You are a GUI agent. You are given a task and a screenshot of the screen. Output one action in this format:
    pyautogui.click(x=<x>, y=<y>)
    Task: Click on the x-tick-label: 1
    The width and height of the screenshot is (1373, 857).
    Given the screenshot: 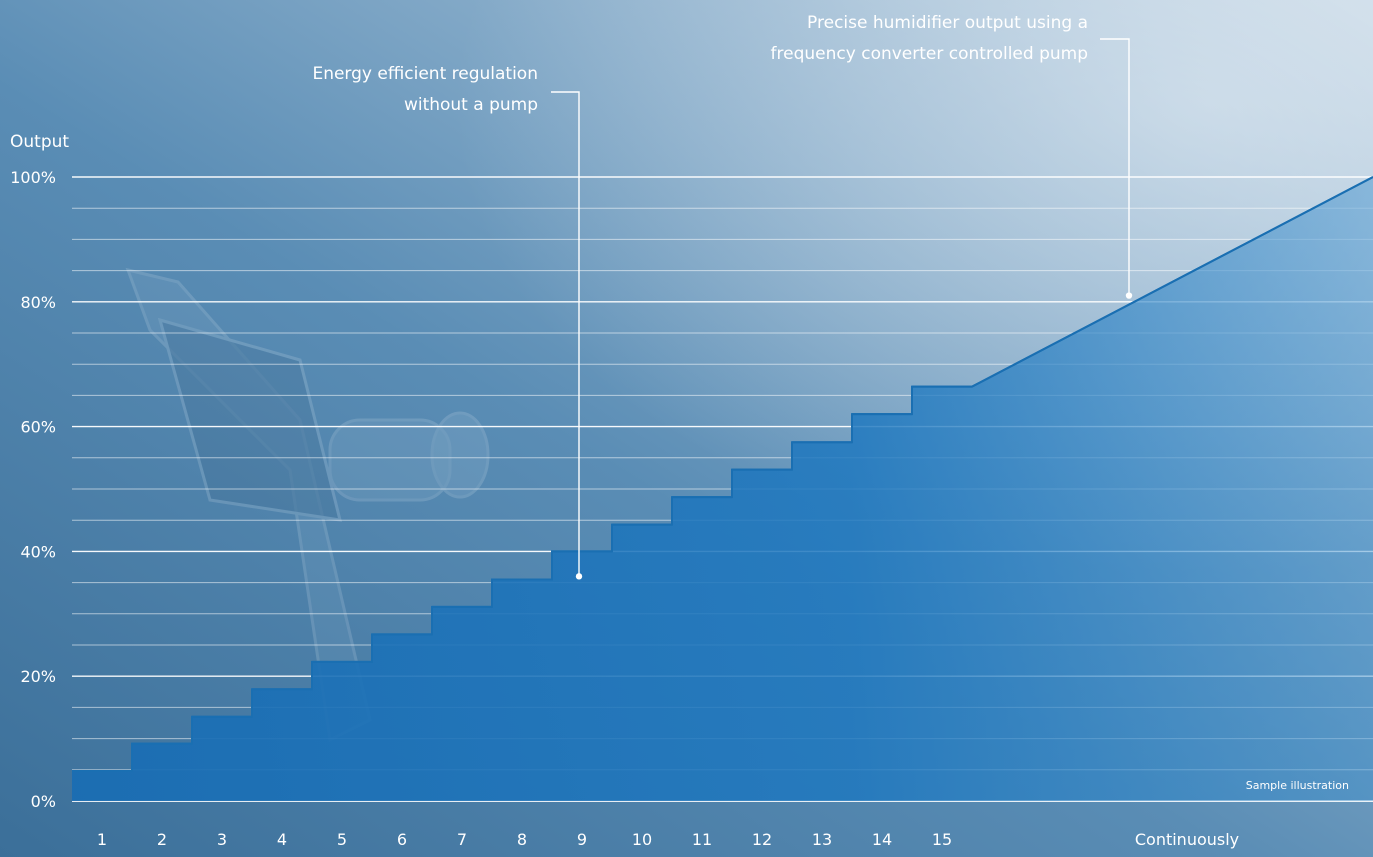 What is the action you would take?
    pyautogui.click(x=102, y=839)
    